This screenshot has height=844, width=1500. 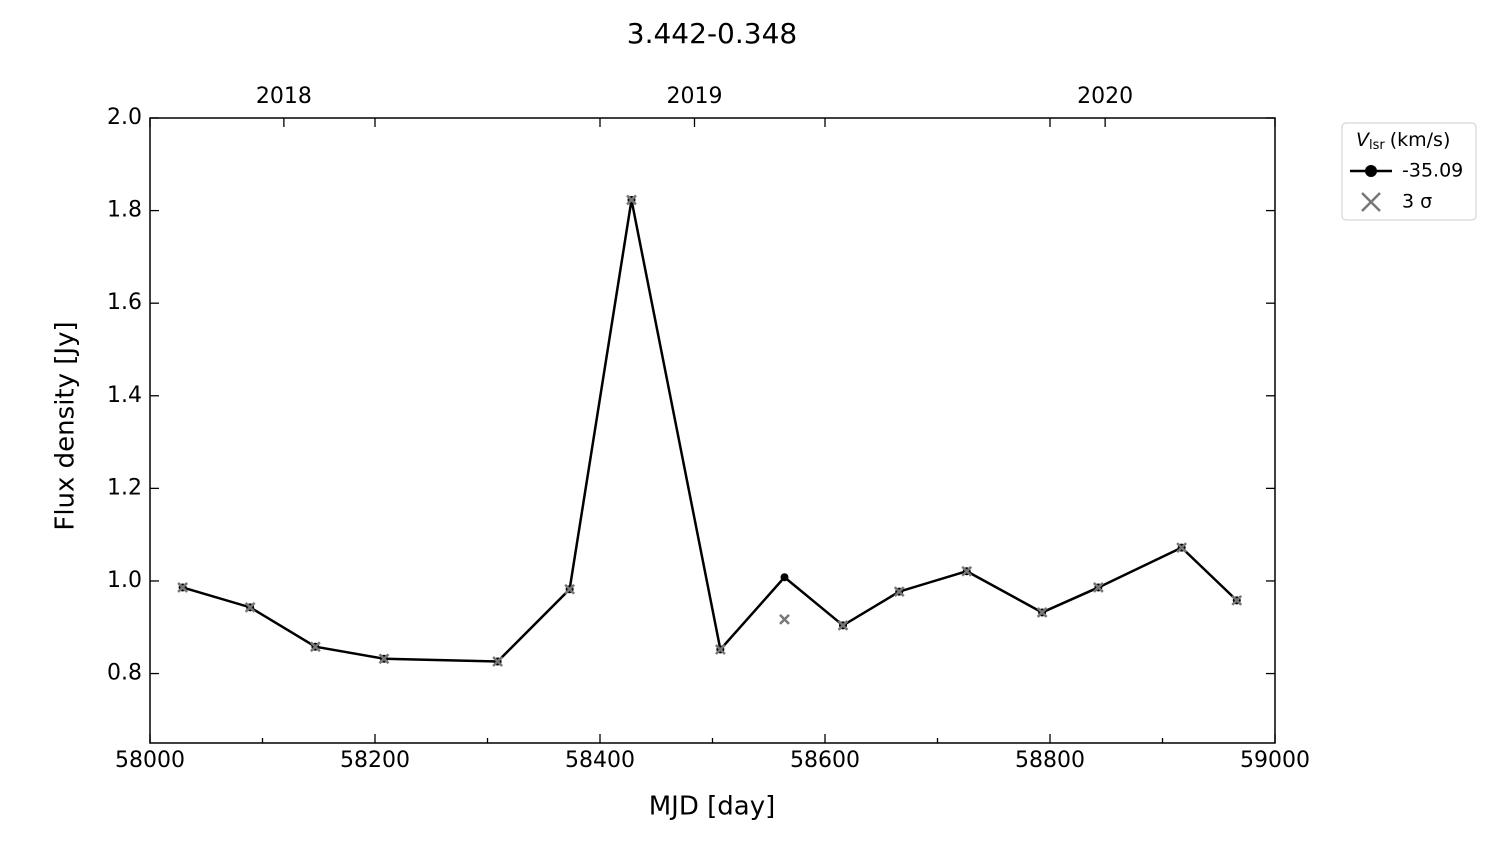 What do you see at coordinates (150, 760) in the screenshot?
I see `x-tick-label: 58000` at bounding box center [150, 760].